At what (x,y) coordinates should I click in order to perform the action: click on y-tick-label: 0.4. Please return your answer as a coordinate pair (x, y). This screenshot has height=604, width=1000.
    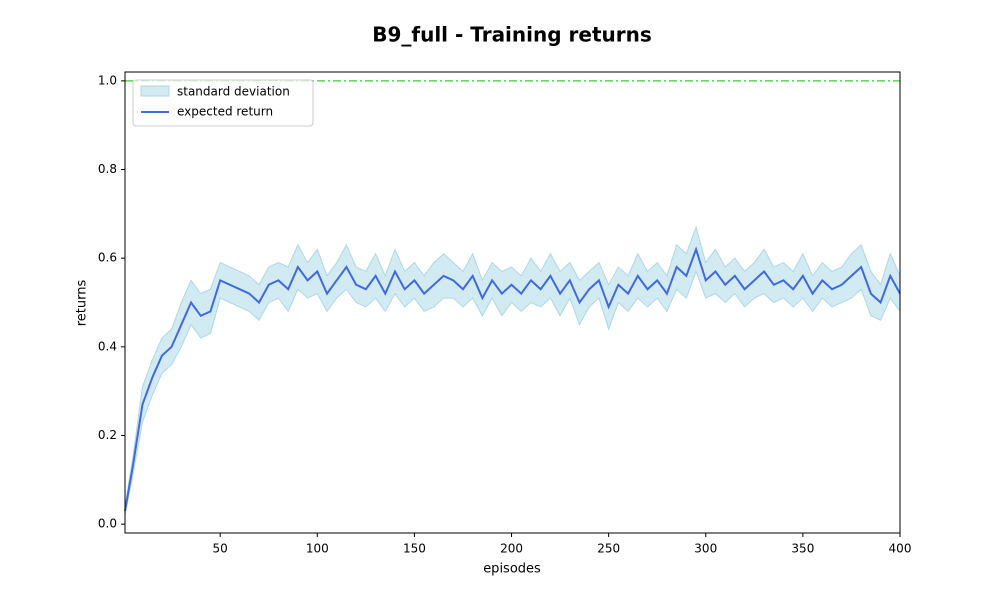
    Looking at the image, I should click on (107, 346).